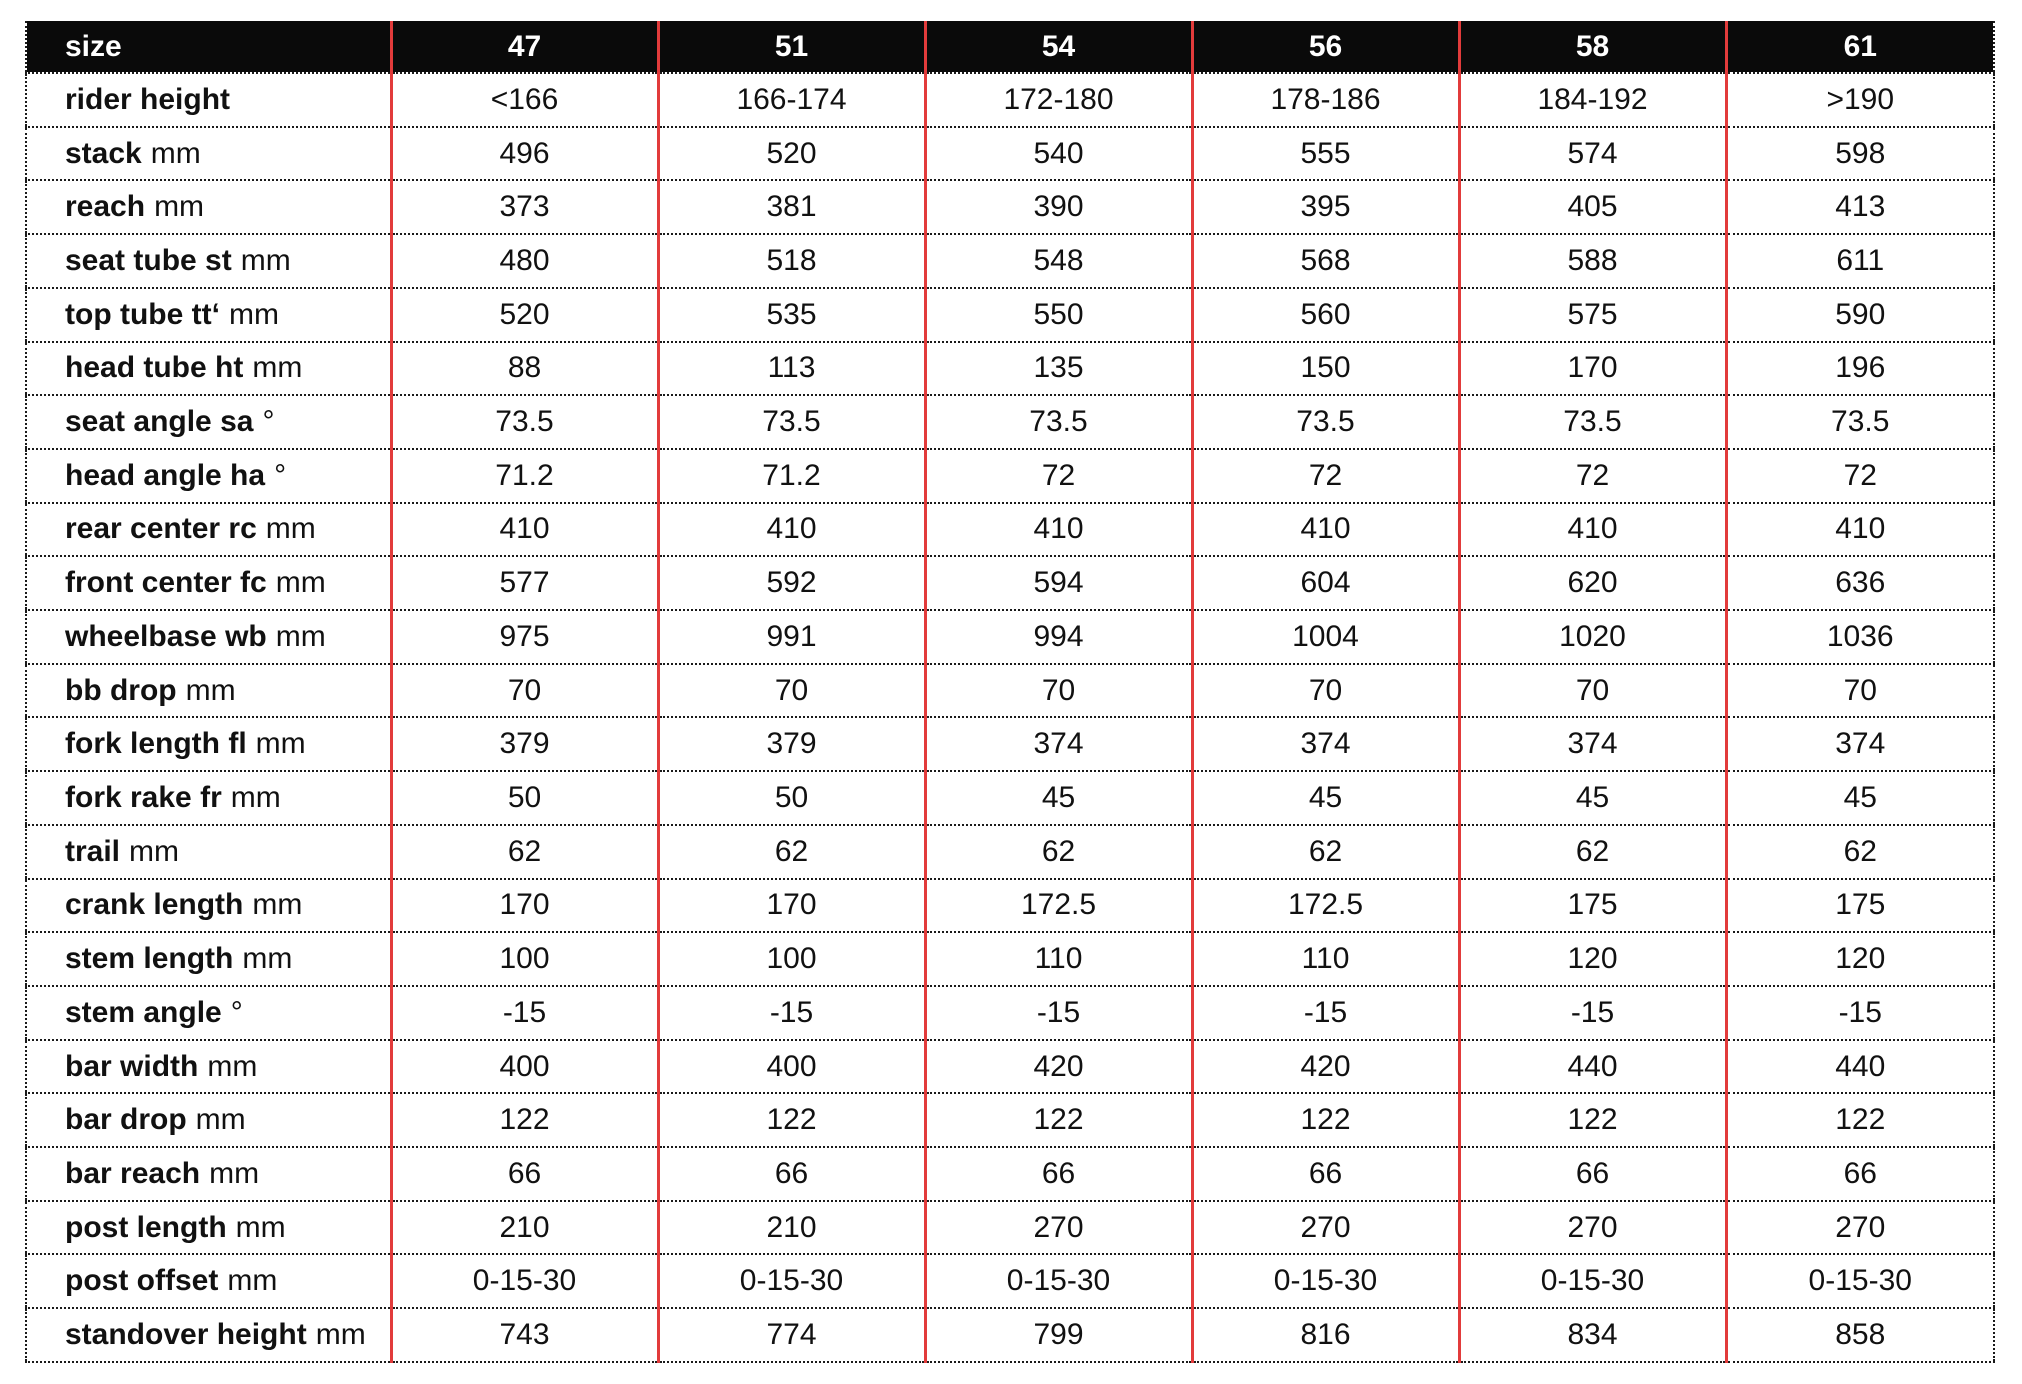 The width and height of the screenshot is (2022, 1384). I want to click on cell-value: 379, so click(523, 745).